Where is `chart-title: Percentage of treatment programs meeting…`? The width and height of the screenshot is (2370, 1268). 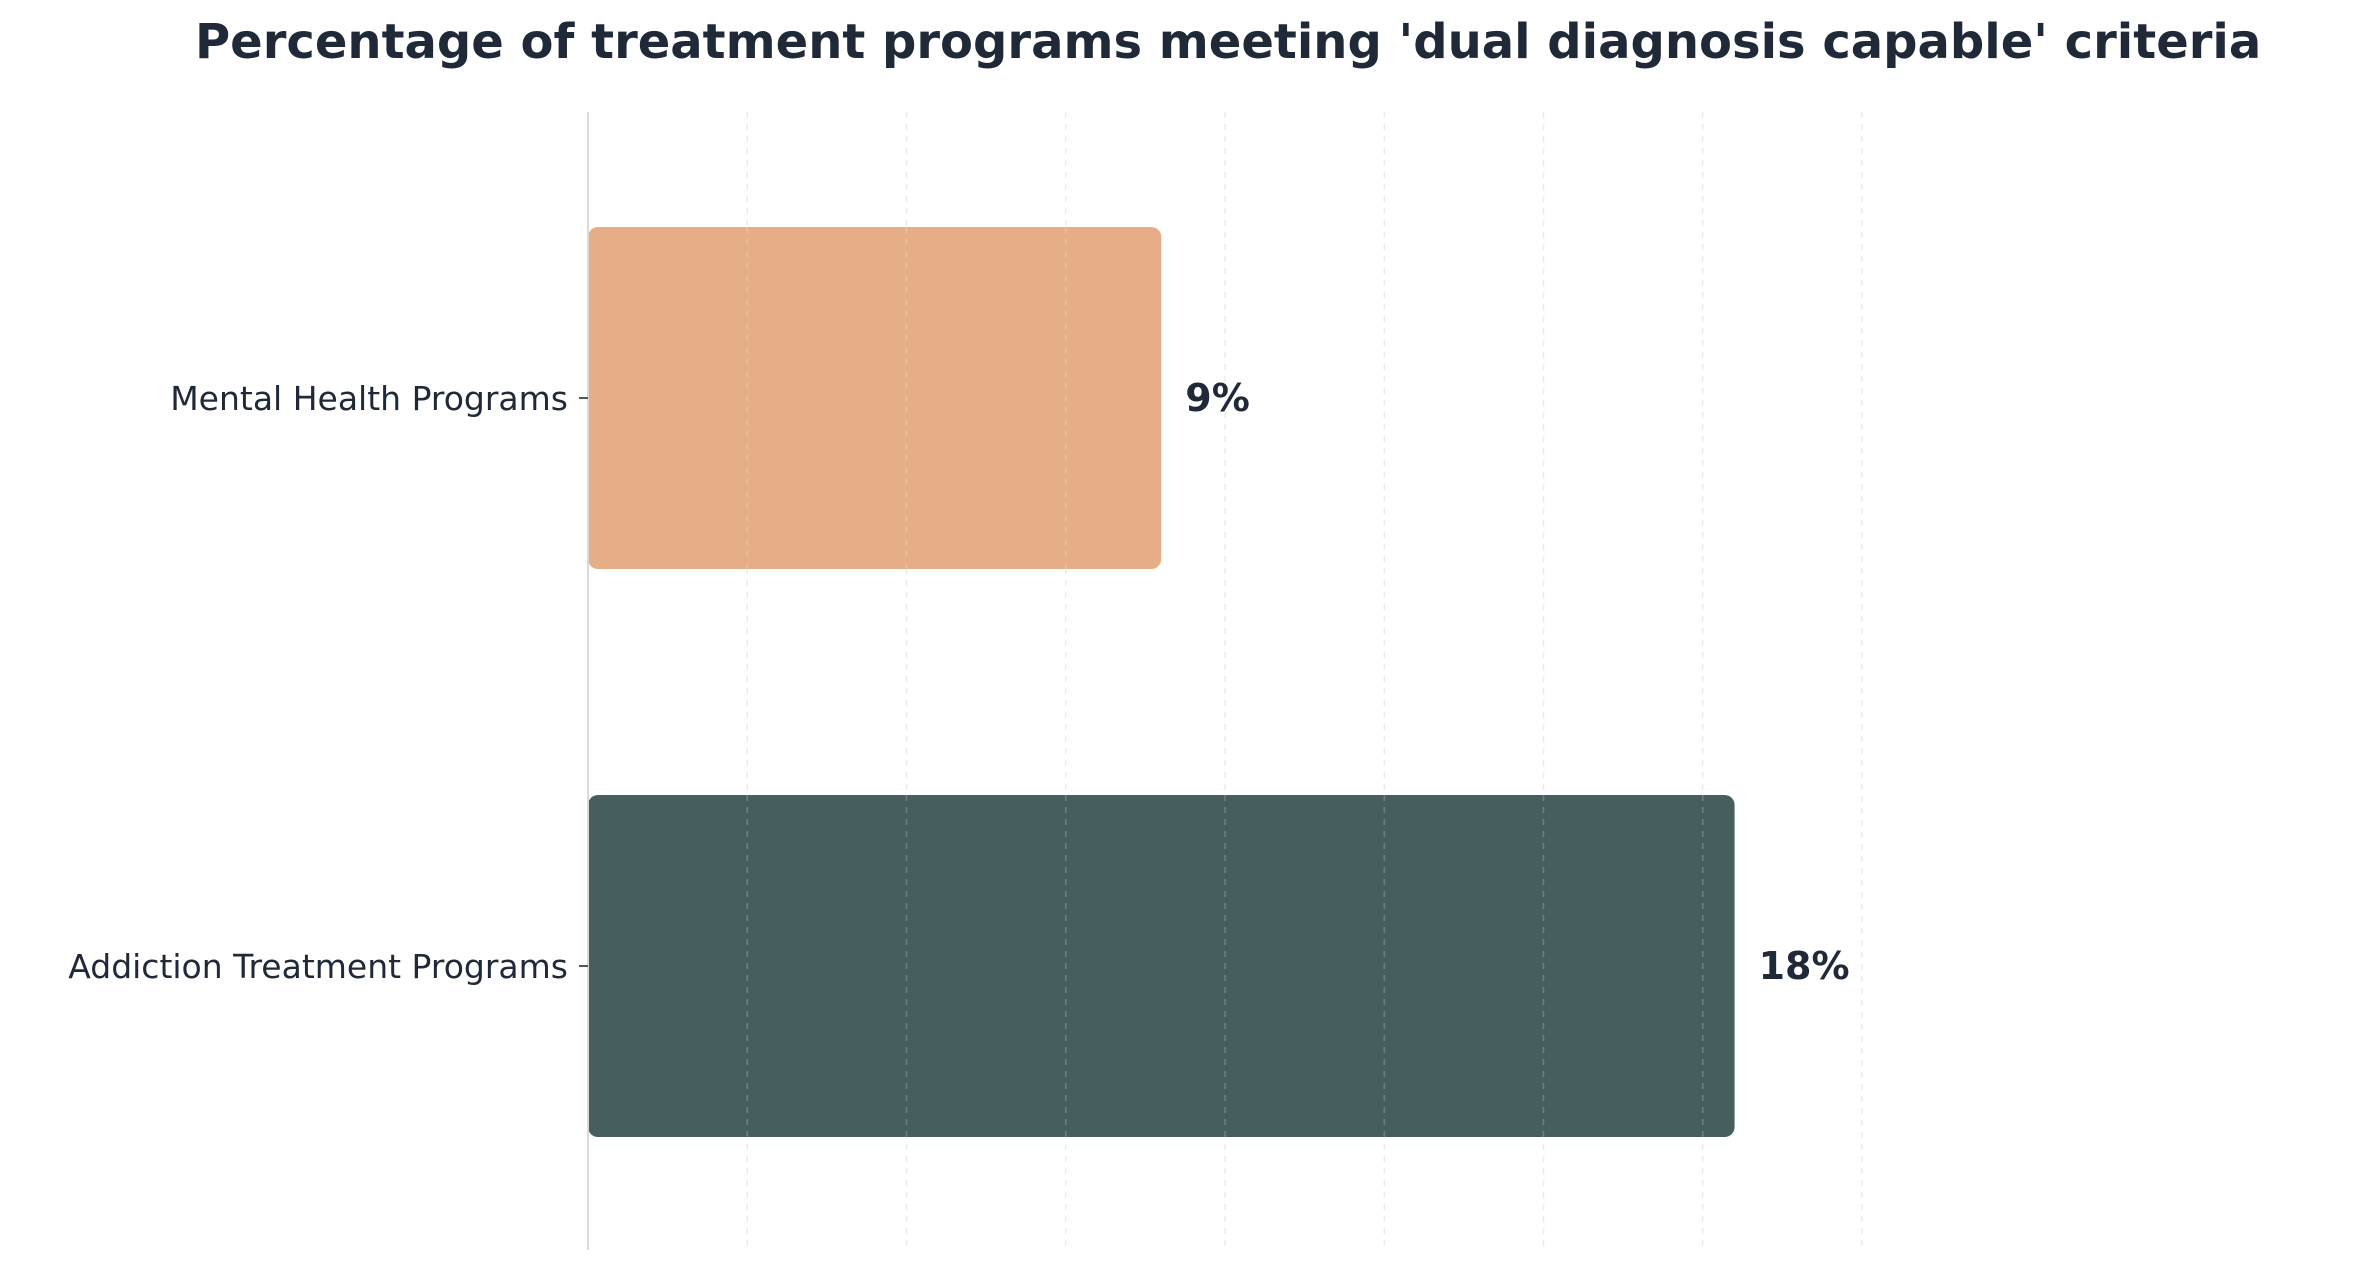
chart-title: Percentage of treatment programs meeting… is located at coordinates (1228, 42).